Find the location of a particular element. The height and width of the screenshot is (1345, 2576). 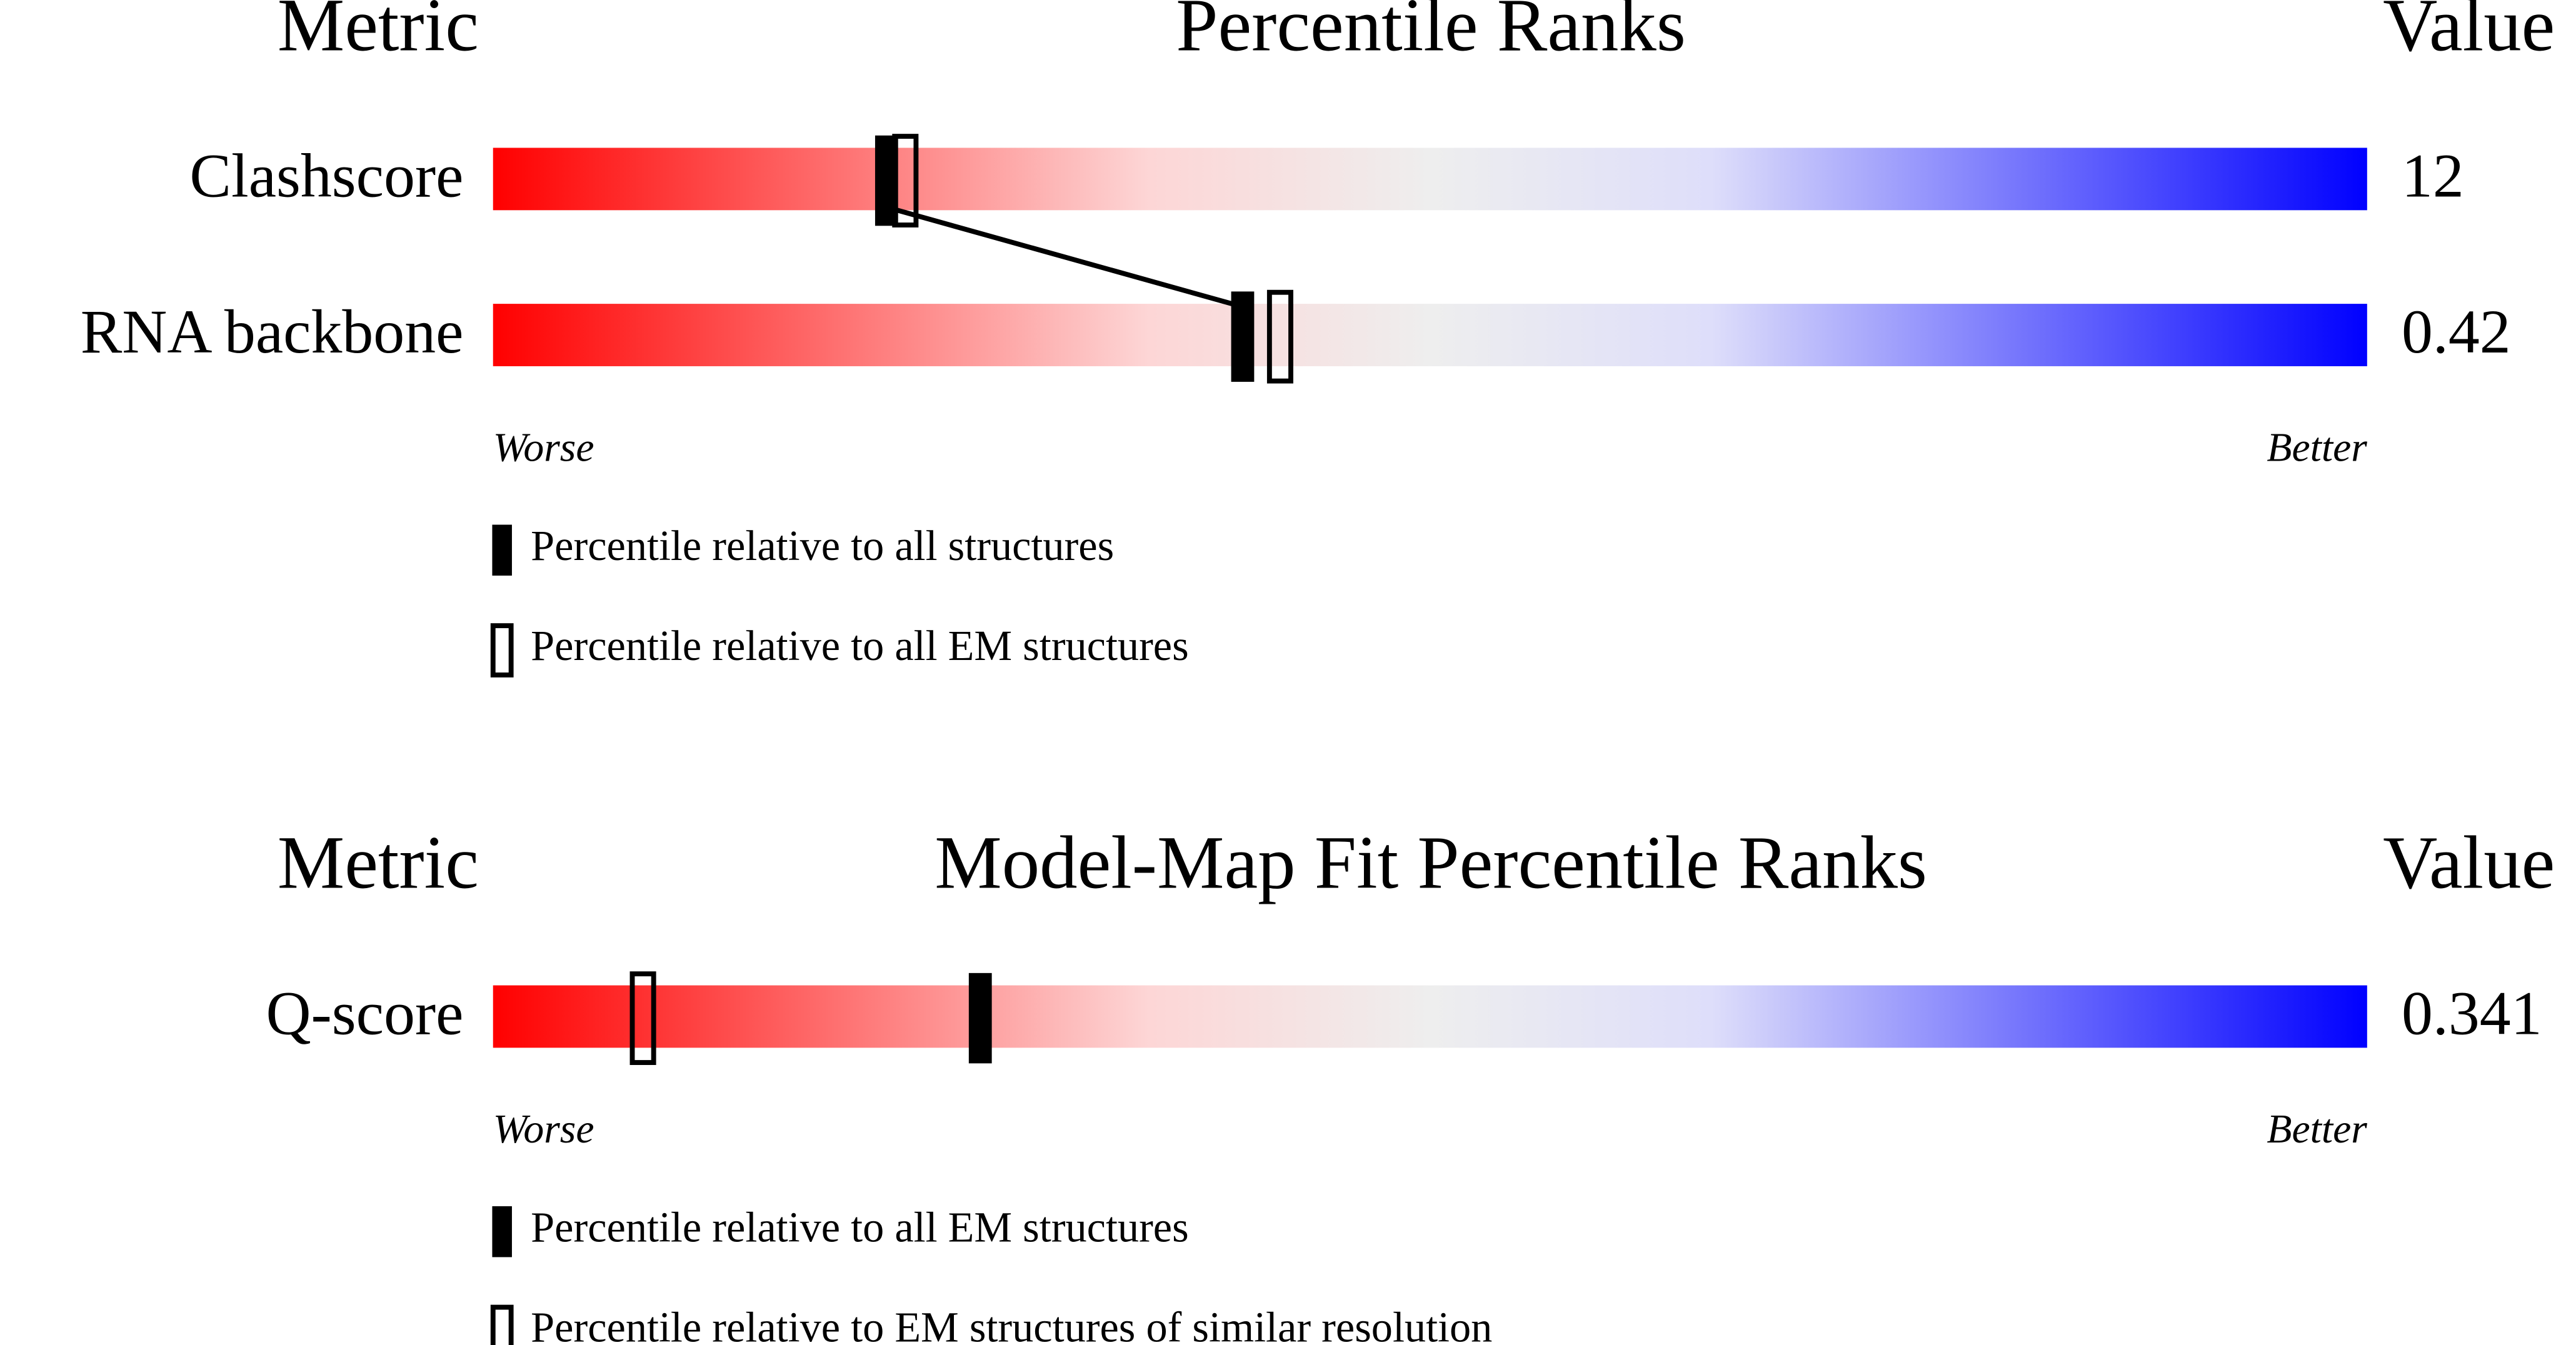

connector-line is located at coordinates (1064, 257).